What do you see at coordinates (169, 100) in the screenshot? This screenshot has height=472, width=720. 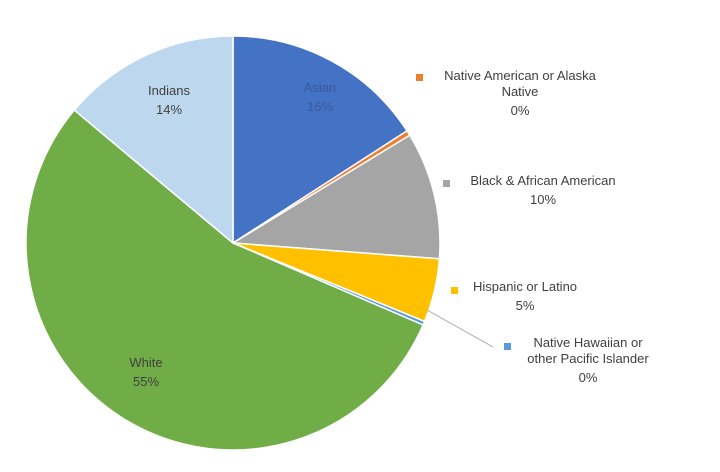 I see `slice-label-indians: Indians 14%` at bounding box center [169, 100].